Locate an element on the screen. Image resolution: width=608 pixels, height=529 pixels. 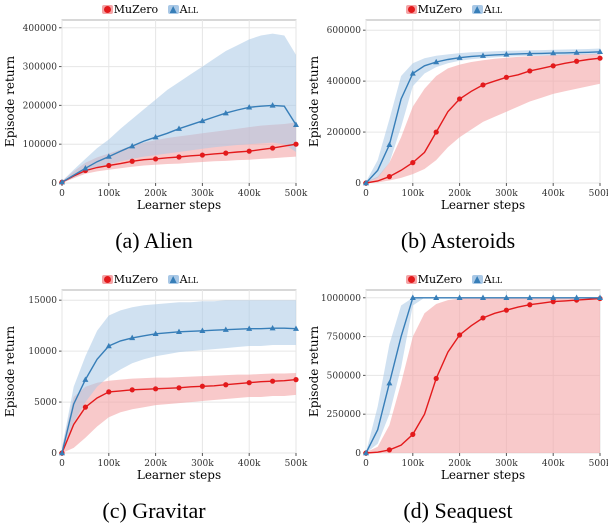
y-tick-label: 500000 is located at coordinates (344, 376).